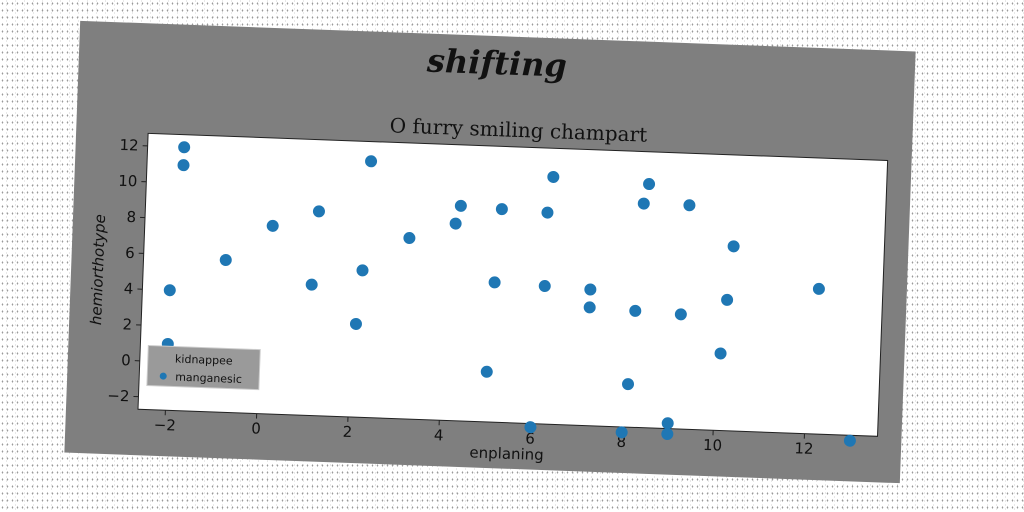  I want to click on y-tick-label: −2, so click(118, 396).